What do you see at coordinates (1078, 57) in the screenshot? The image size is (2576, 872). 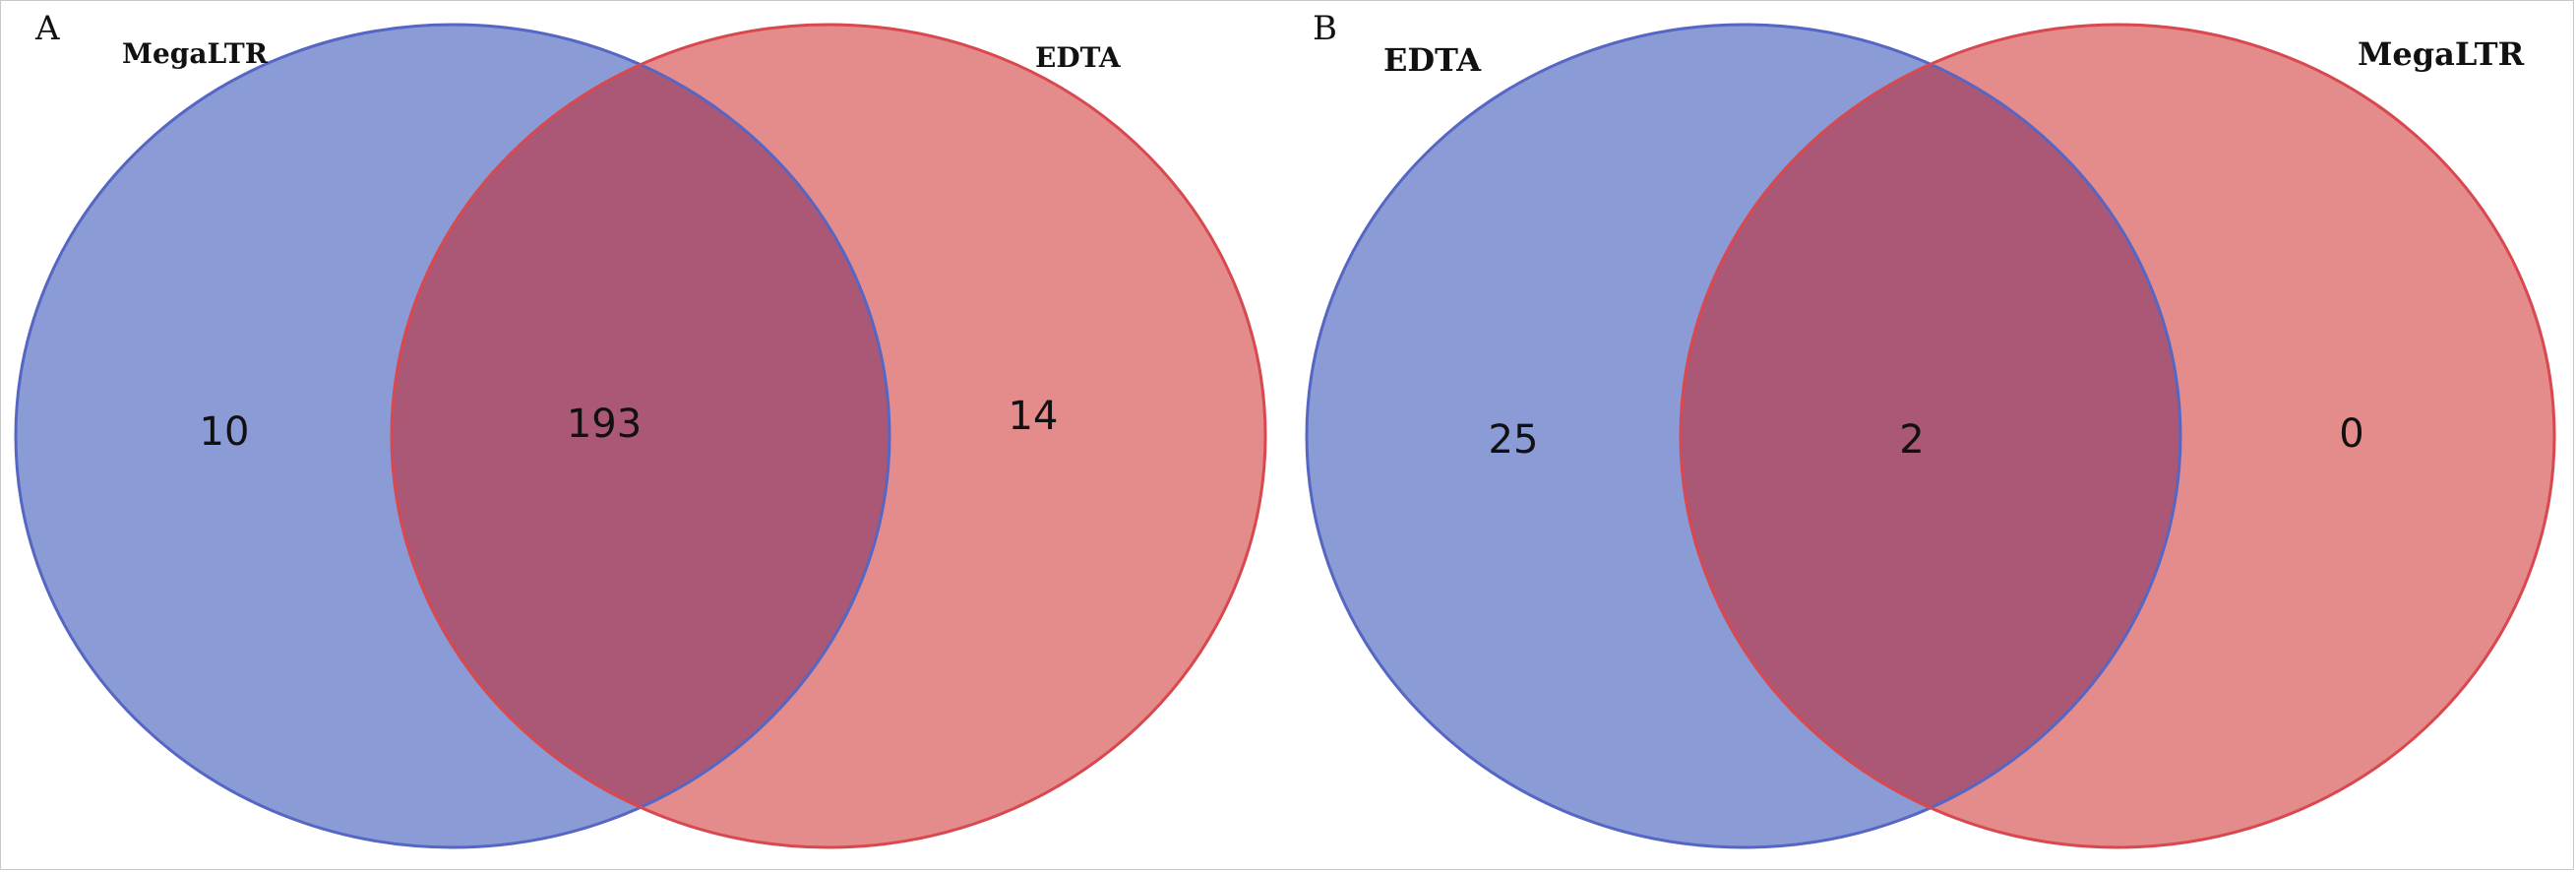 I see `set-label-right: EDTA` at bounding box center [1078, 57].